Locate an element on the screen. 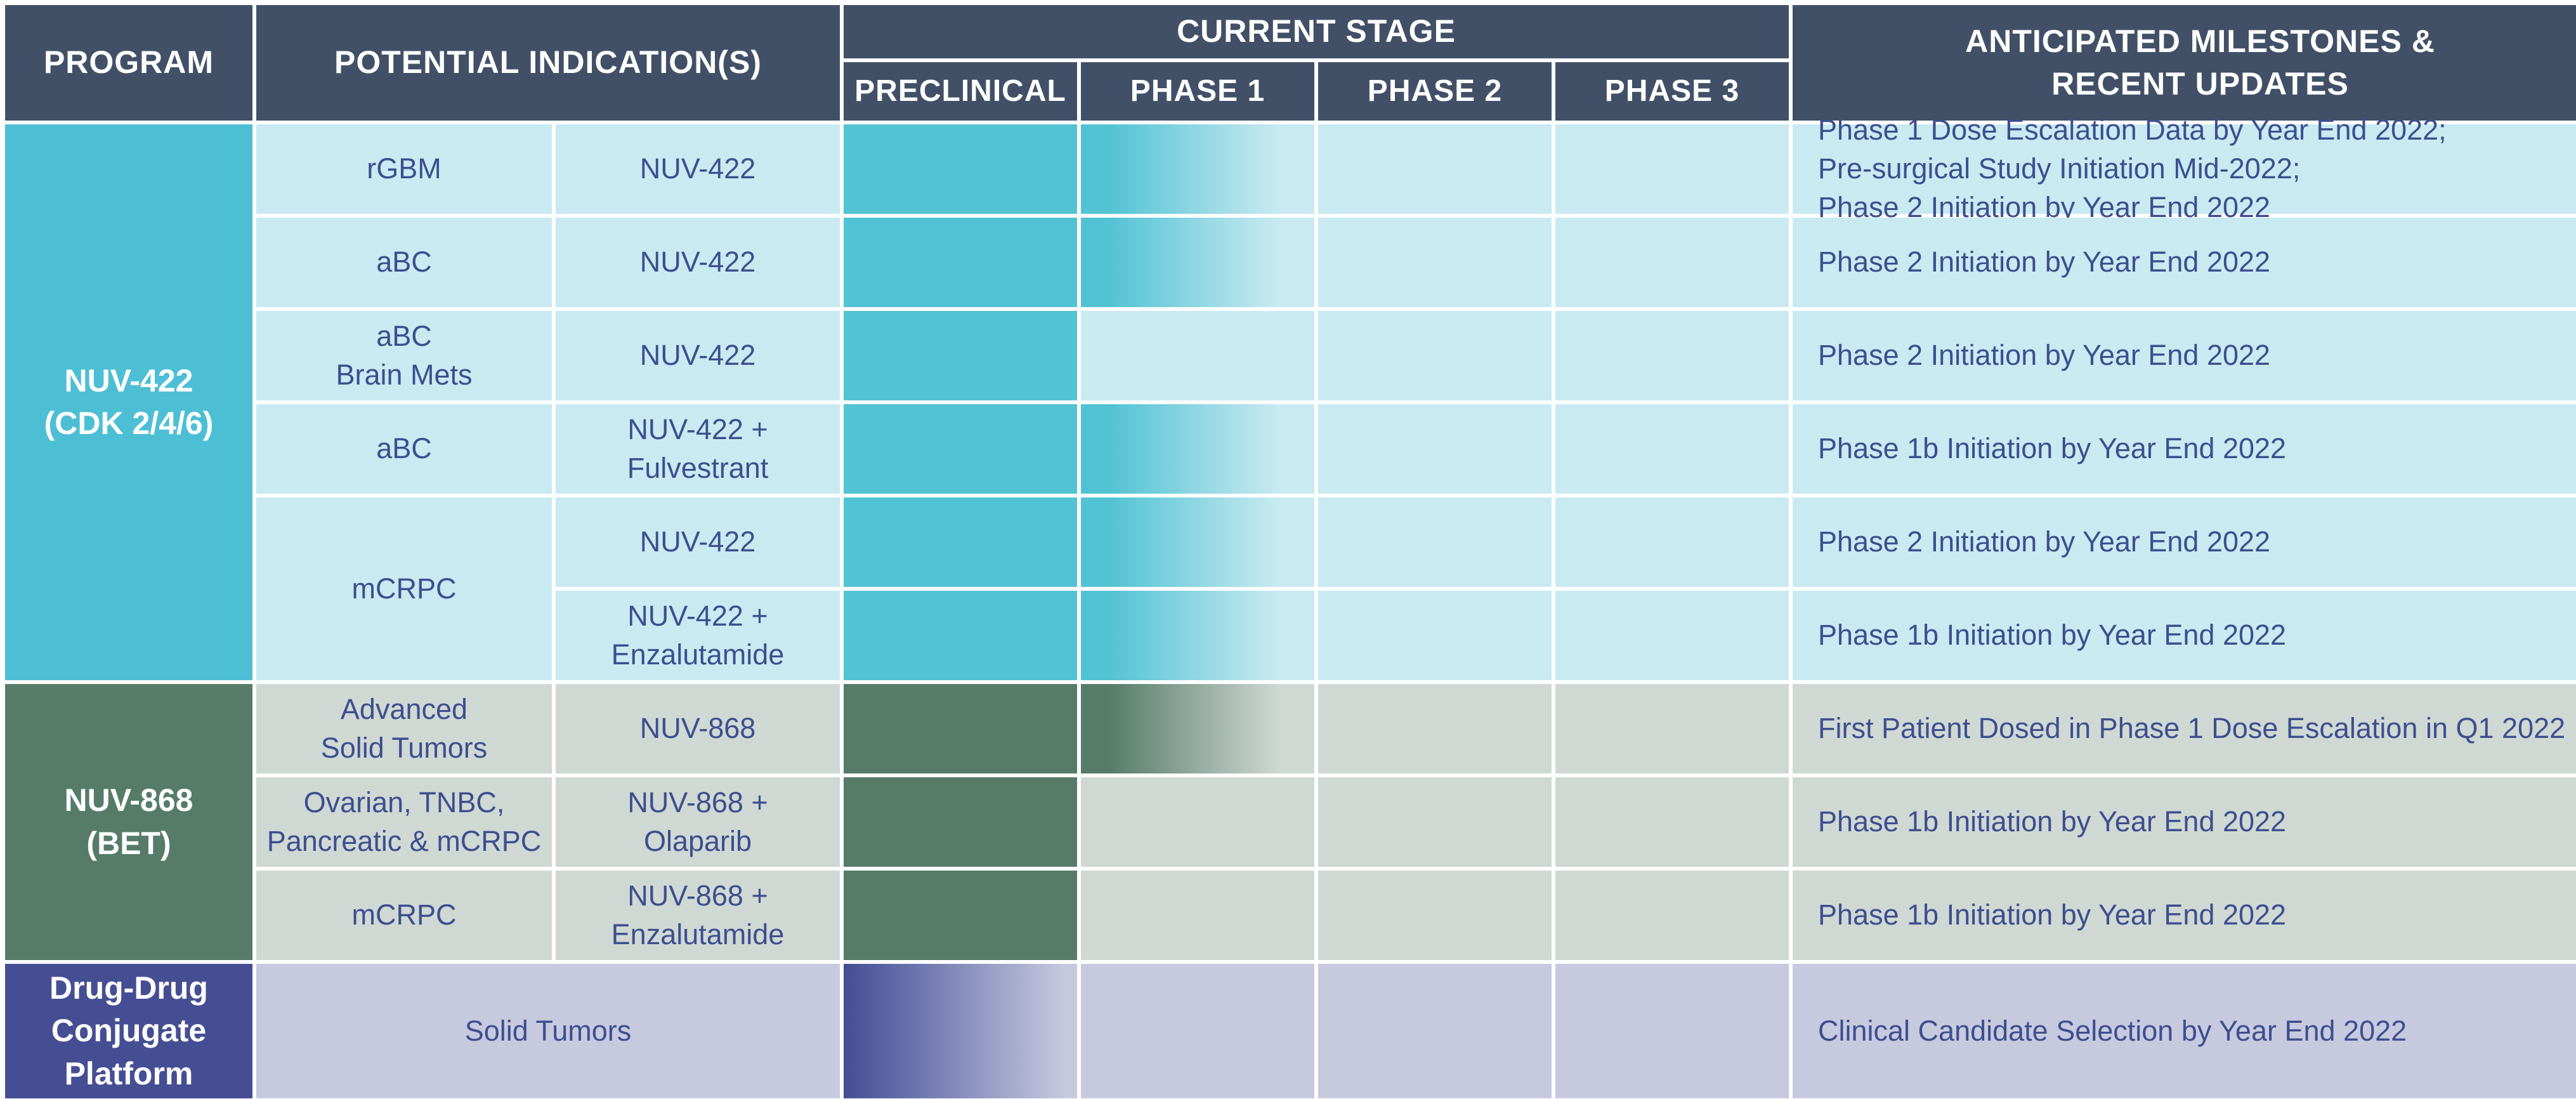 The width and height of the screenshot is (2576, 1099). indication-cell: Solid Tumors is located at coordinates (548, 1031).